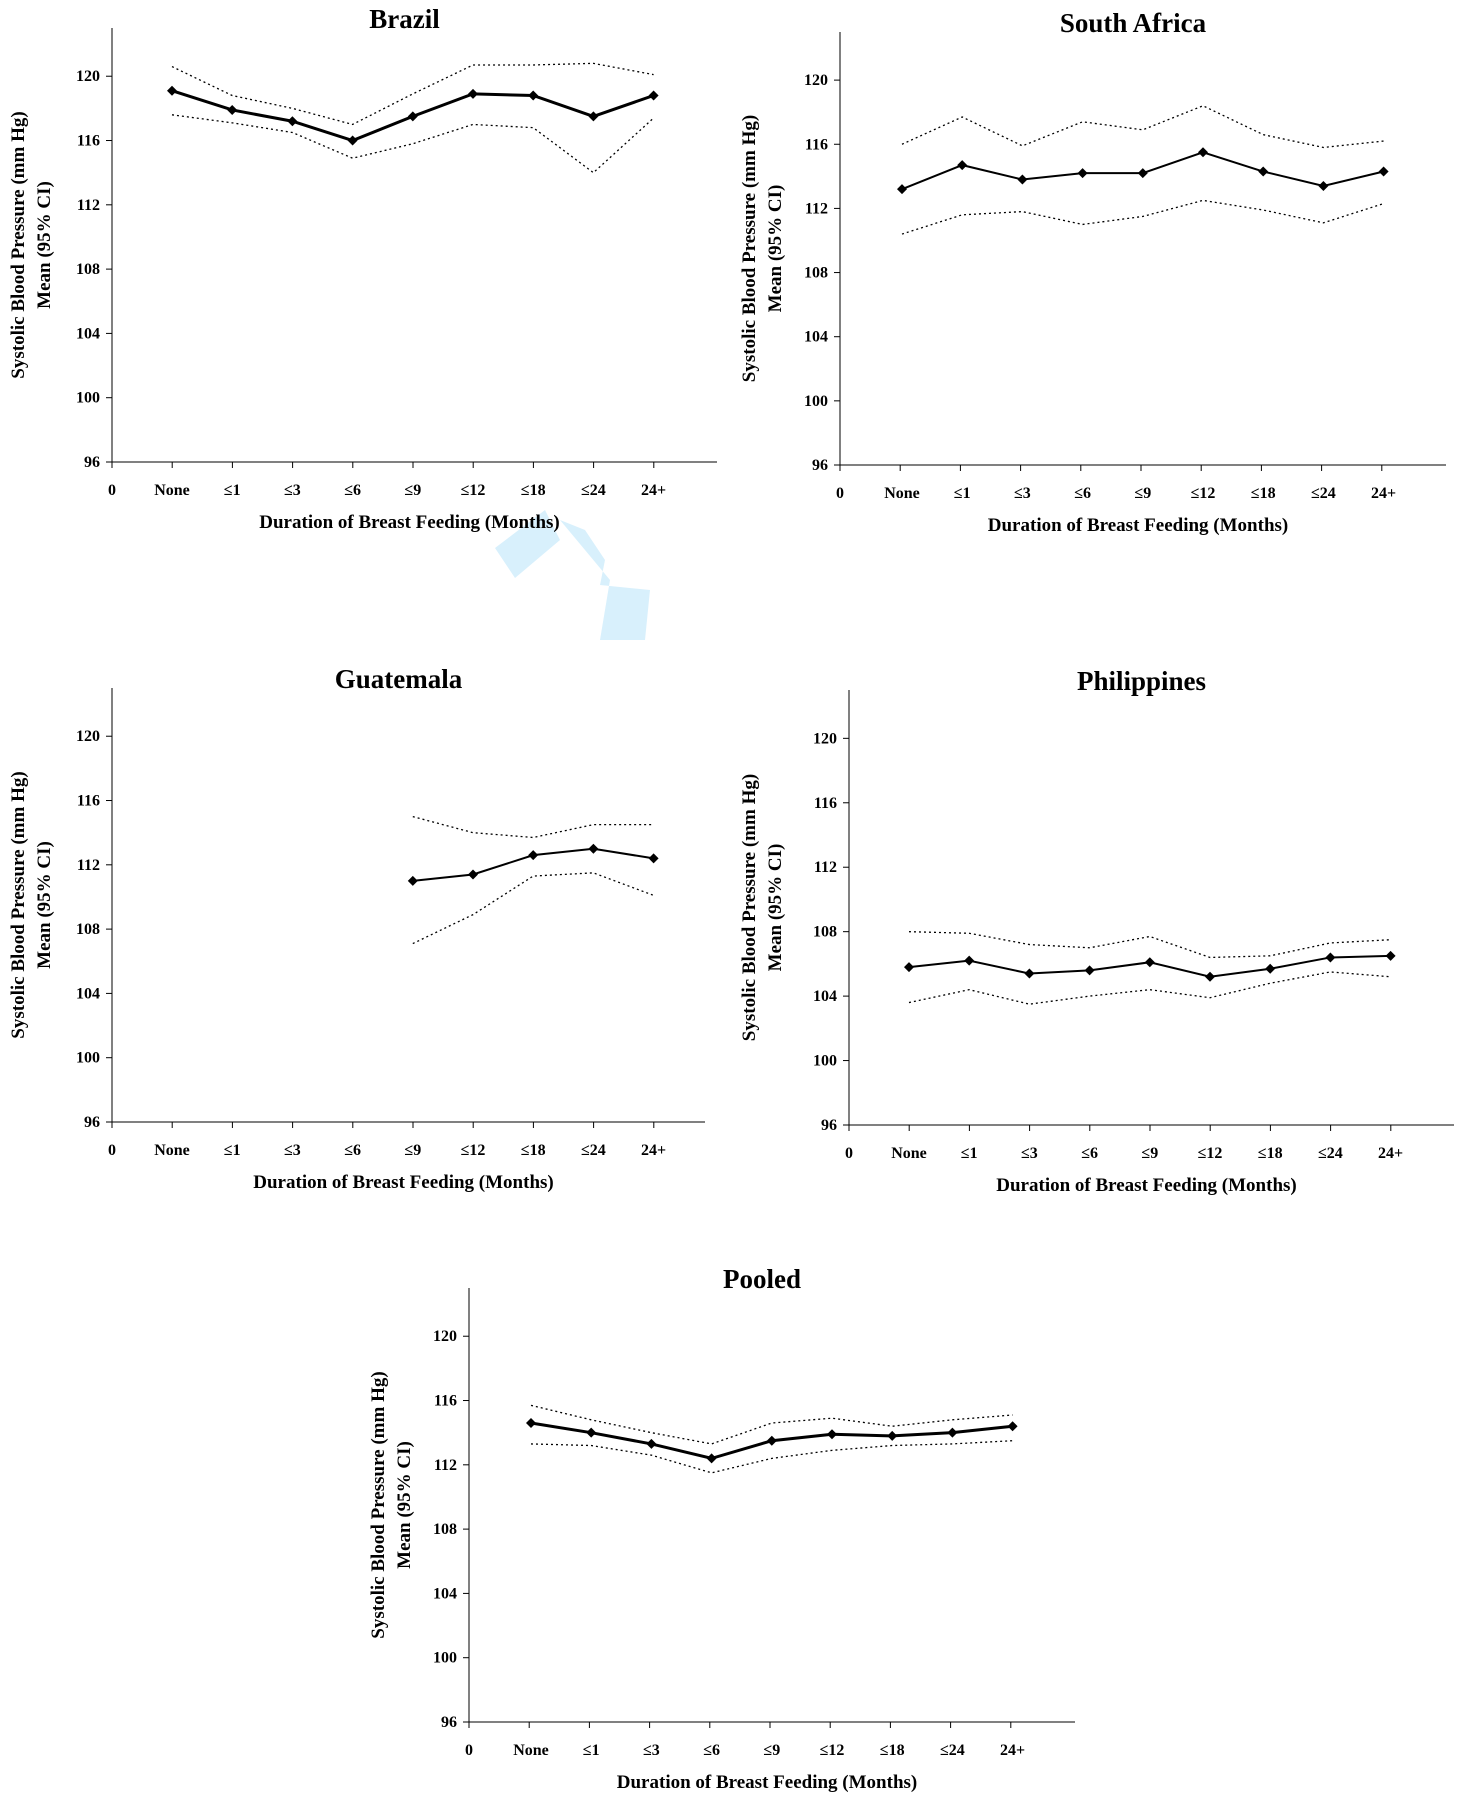 The width and height of the screenshot is (1462, 1794). I want to click on chart-title: South Africa, so click(1133, 23).